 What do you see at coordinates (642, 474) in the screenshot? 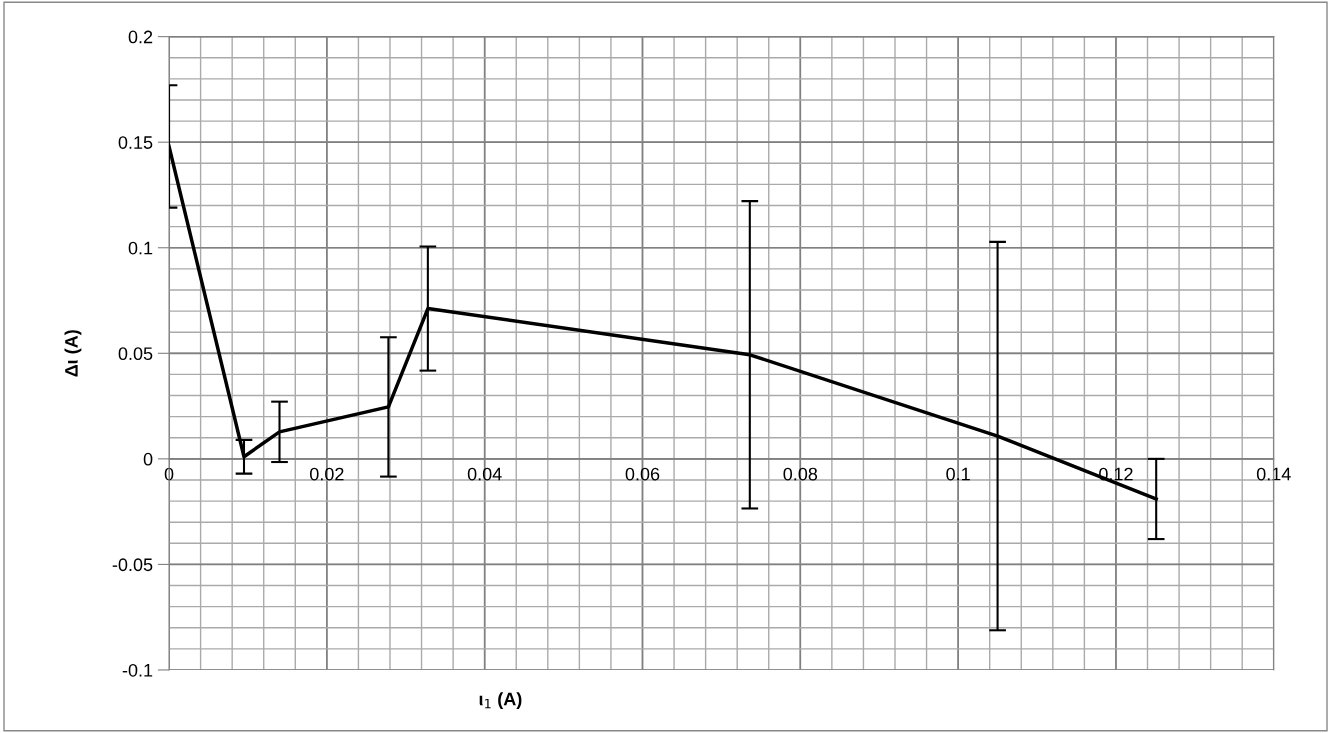
I see `x-tick-label: 0.06` at bounding box center [642, 474].